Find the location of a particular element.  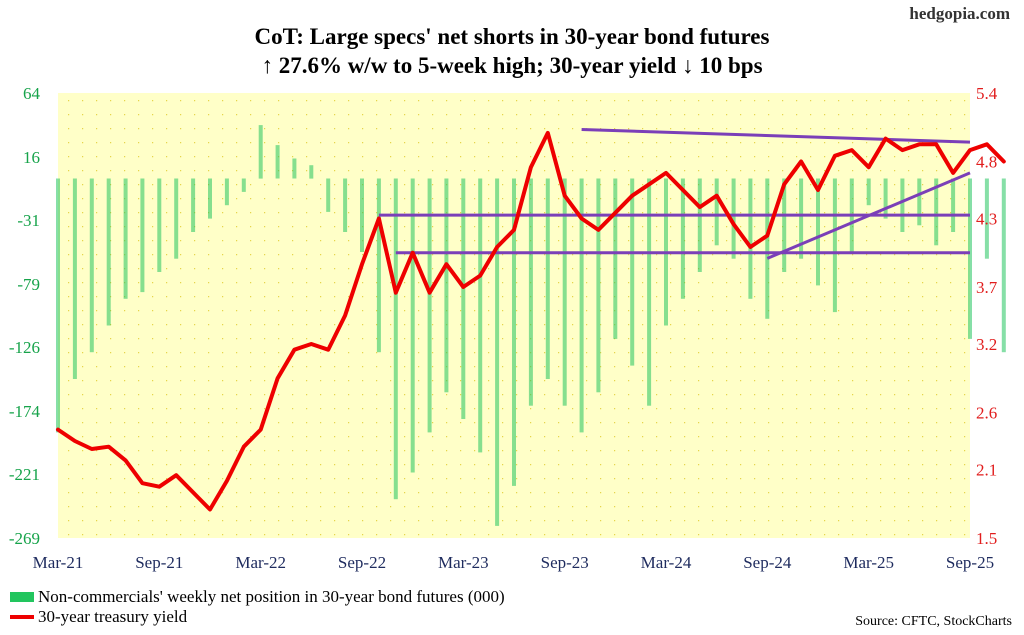

left-tick-label: -126 is located at coordinates (24, 347).